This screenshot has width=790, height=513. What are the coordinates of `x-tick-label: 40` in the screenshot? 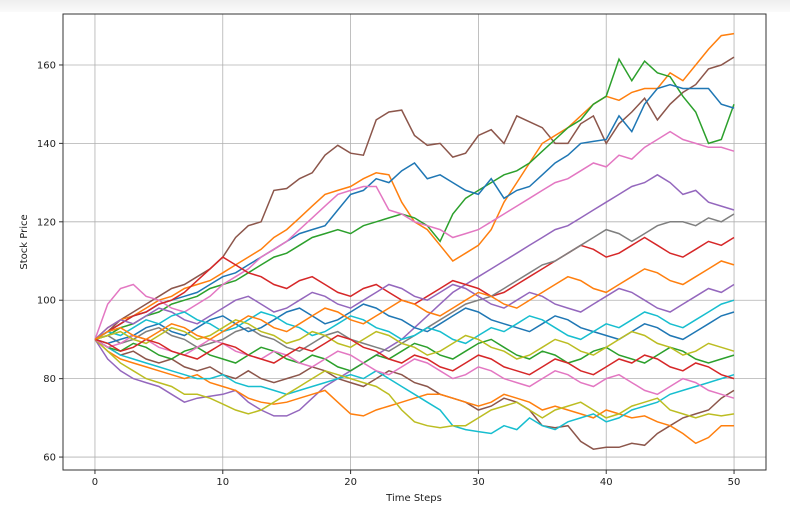 It's located at (606, 482).